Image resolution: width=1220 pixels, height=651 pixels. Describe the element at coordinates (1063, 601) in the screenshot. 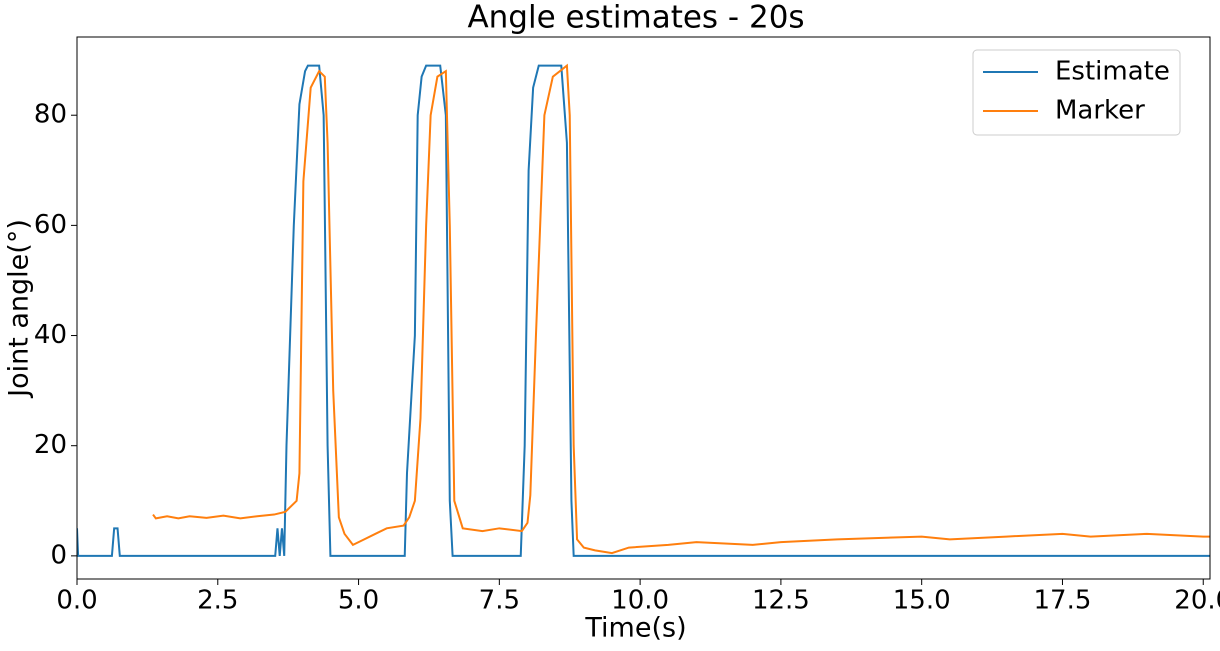

I see `x-tick-label: 17.5` at that location.